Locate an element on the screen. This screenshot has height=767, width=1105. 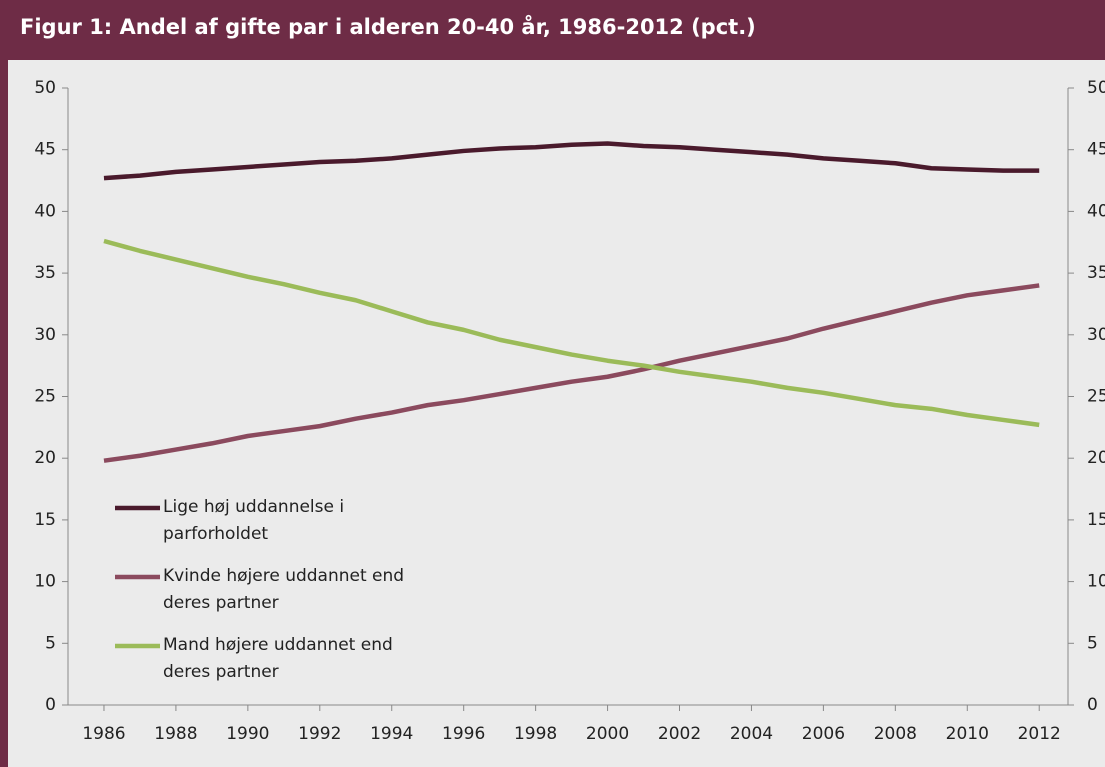
legend-label: Kvinde højere uddannet end deres partner is located at coordinates (284, 589).